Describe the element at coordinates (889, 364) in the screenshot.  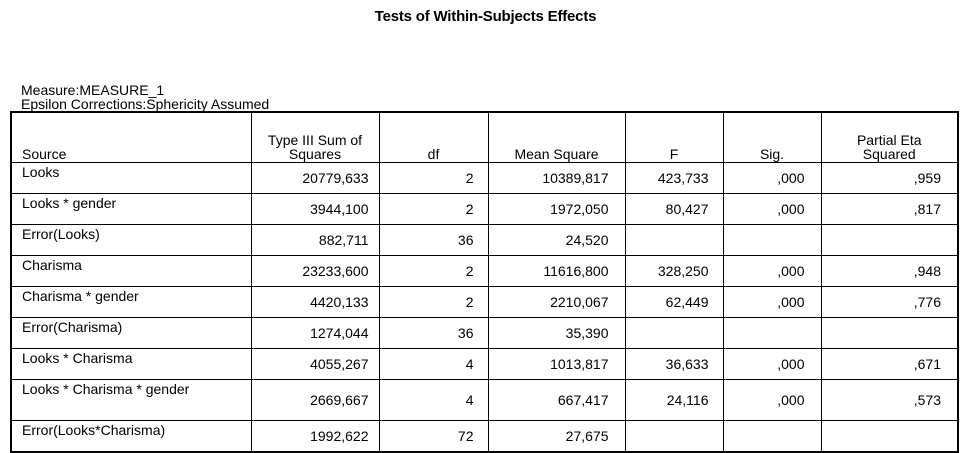
I see `eta-cell: ,671` at that location.